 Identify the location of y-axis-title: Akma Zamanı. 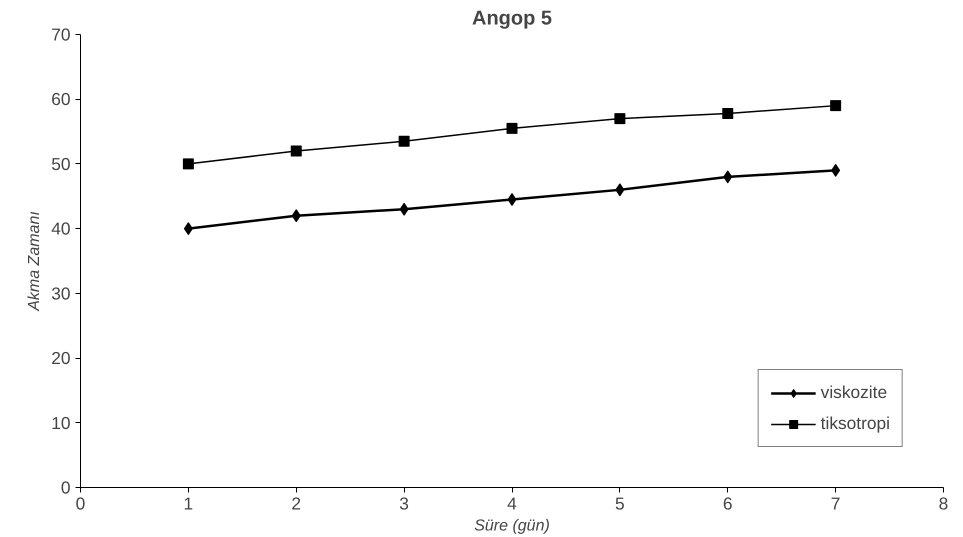
(35, 261).